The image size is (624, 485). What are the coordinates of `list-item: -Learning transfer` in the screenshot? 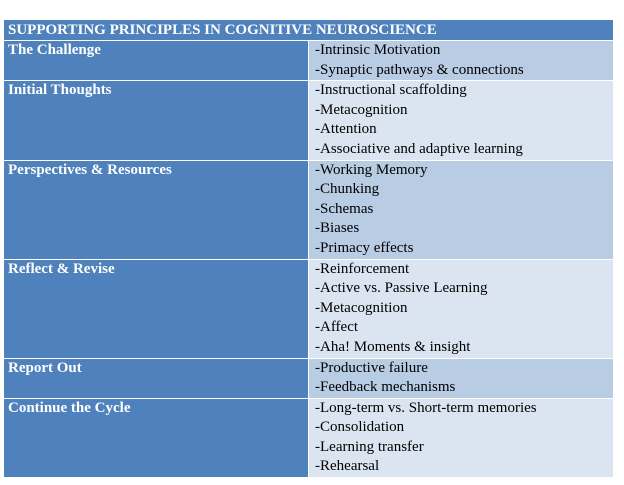 It's located at (369, 446).